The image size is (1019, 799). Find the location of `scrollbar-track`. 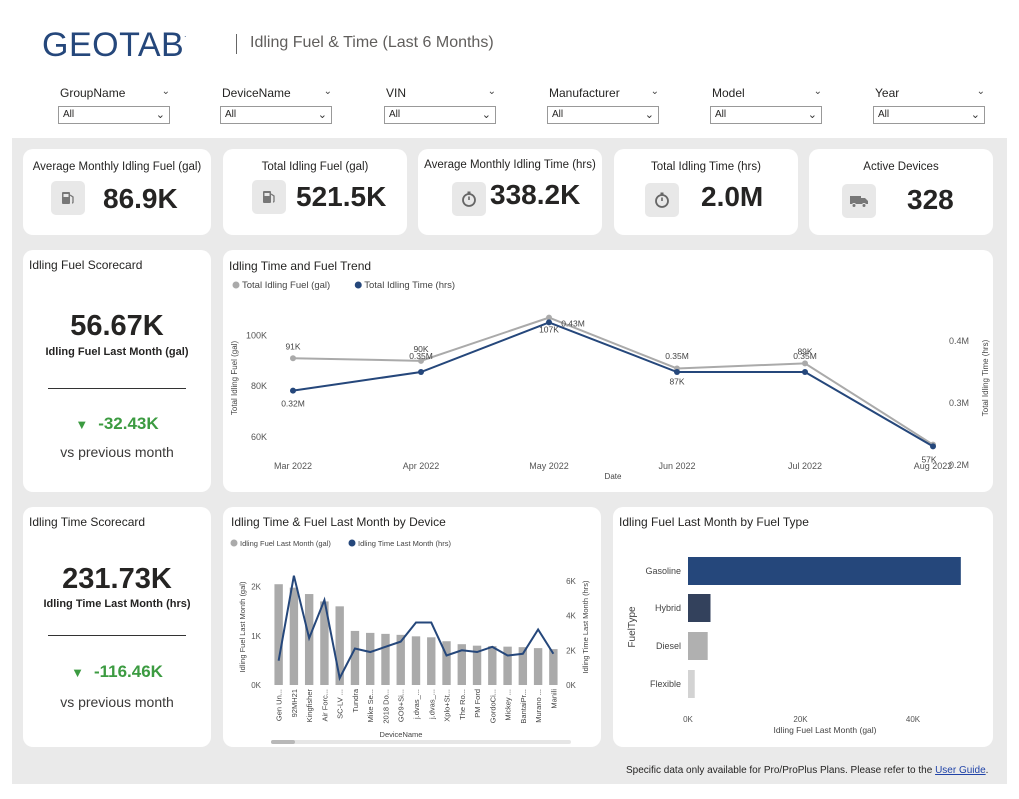

scrollbar-track is located at coordinates (421, 742).